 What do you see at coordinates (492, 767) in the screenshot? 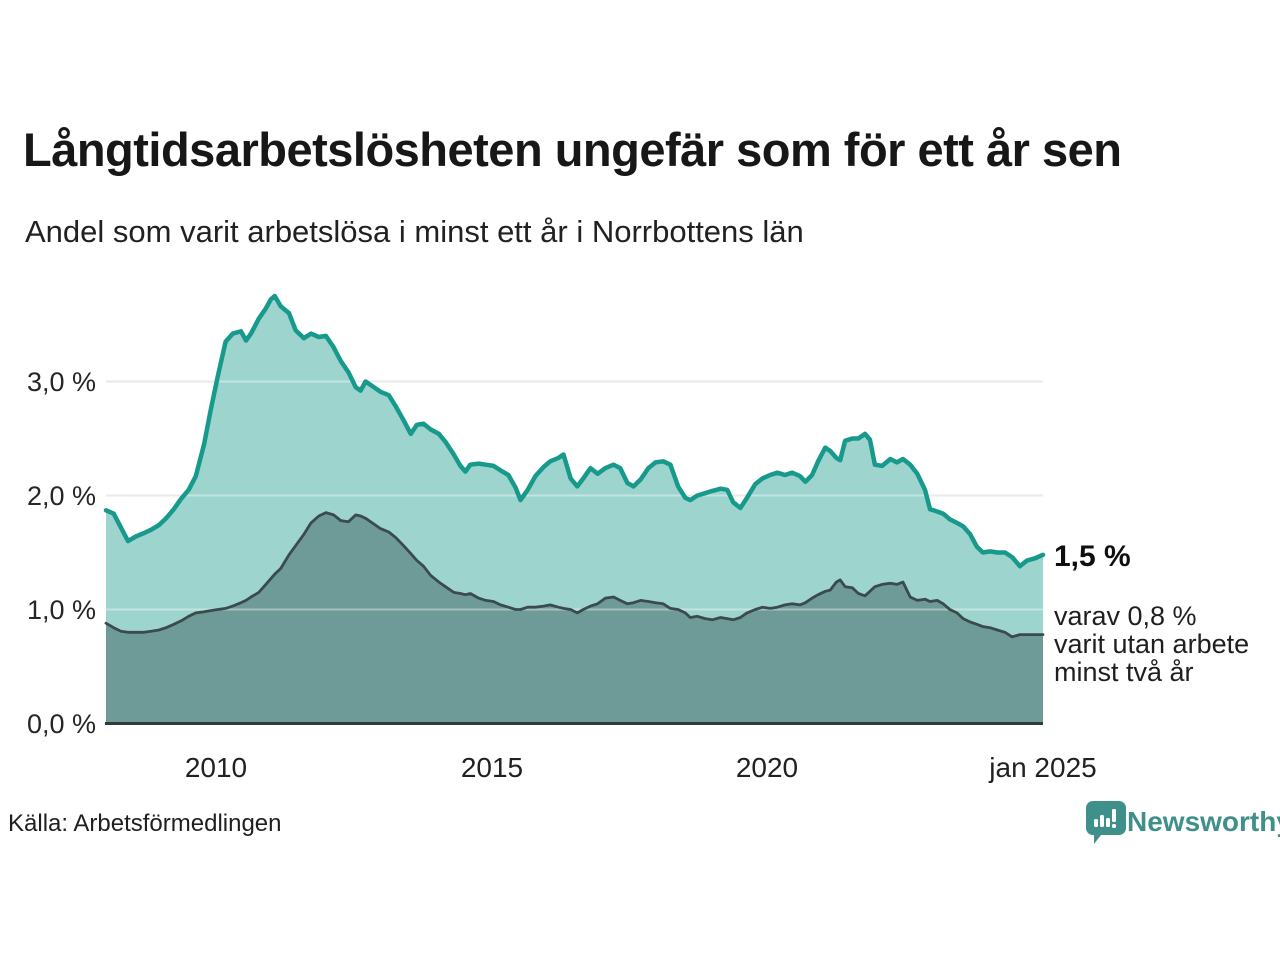
I see `x-tick-label: 2015` at bounding box center [492, 767].